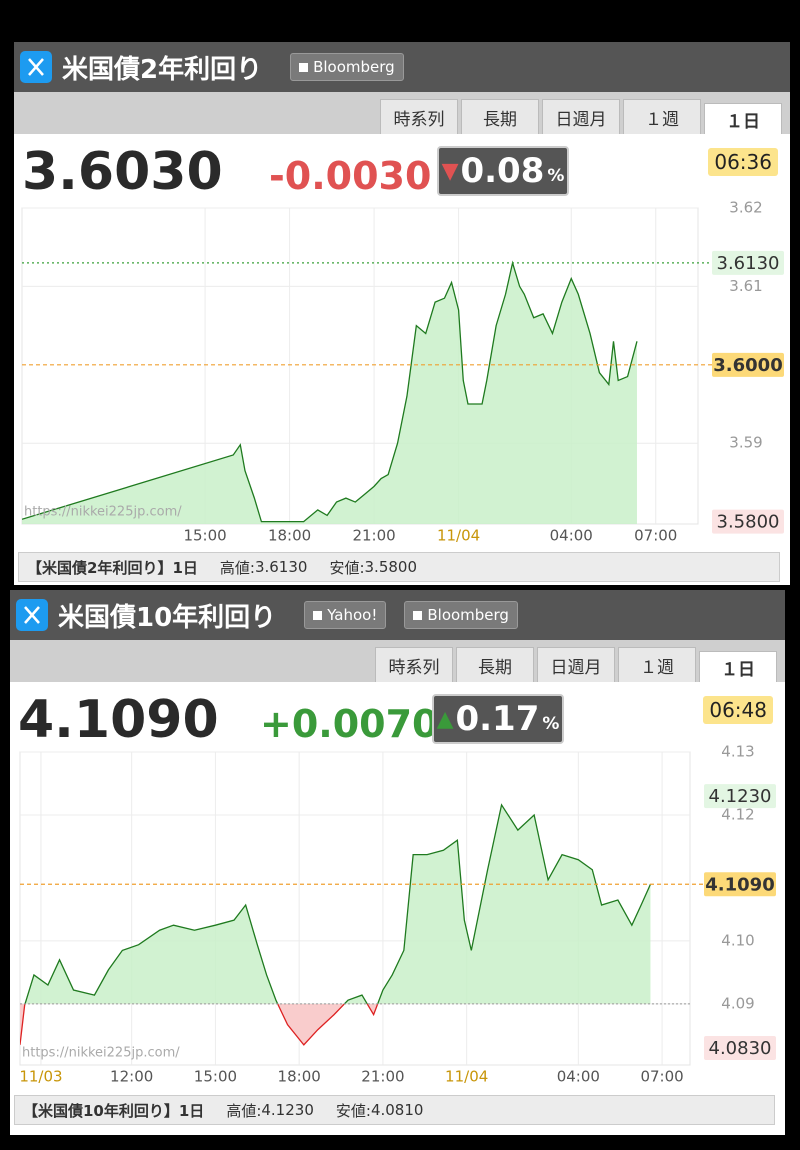  Describe the element at coordinates (281, 567) in the screenshot. I see `high-value: 3.6130` at that location.